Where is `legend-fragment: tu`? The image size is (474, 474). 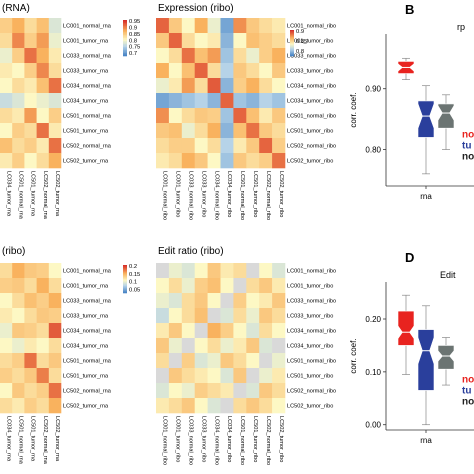 legend-fragment: tu is located at coordinates (466, 145).